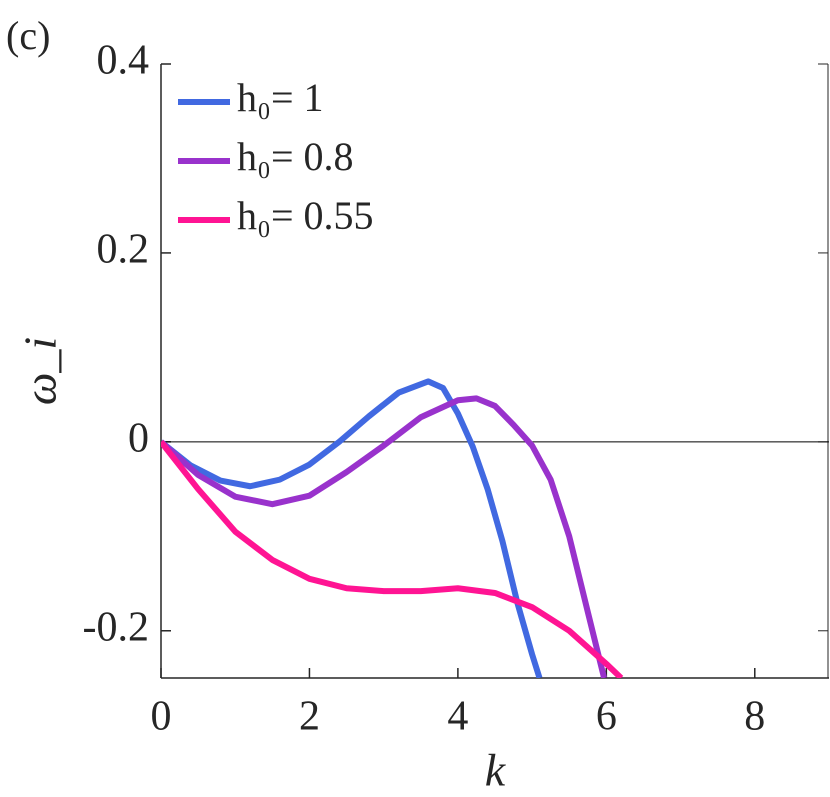  Describe the element at coordinates (280, 97) in the screenshot. I see `legend-label: h₀= 1` at that location.